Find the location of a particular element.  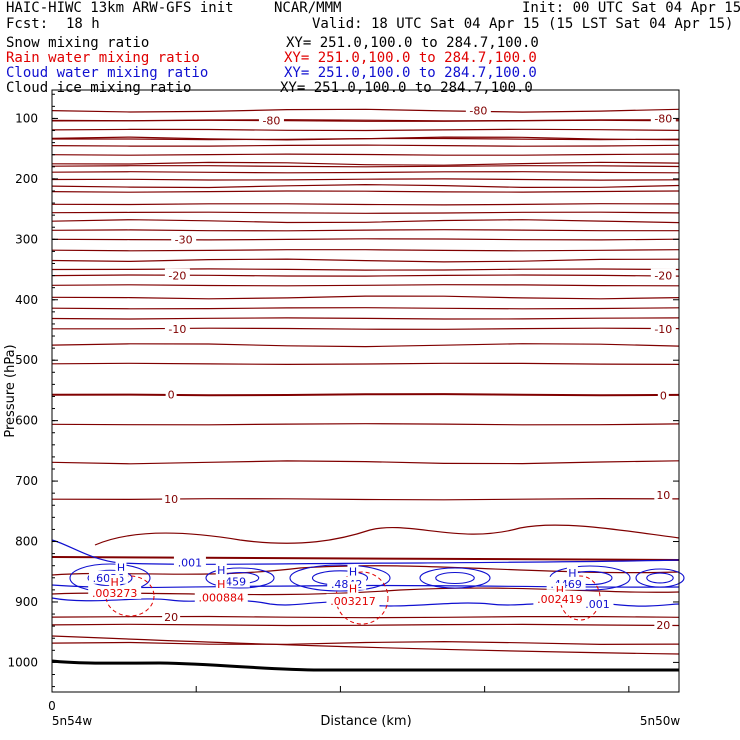

temperature-label: -30 is located at coordinates (184, 239).